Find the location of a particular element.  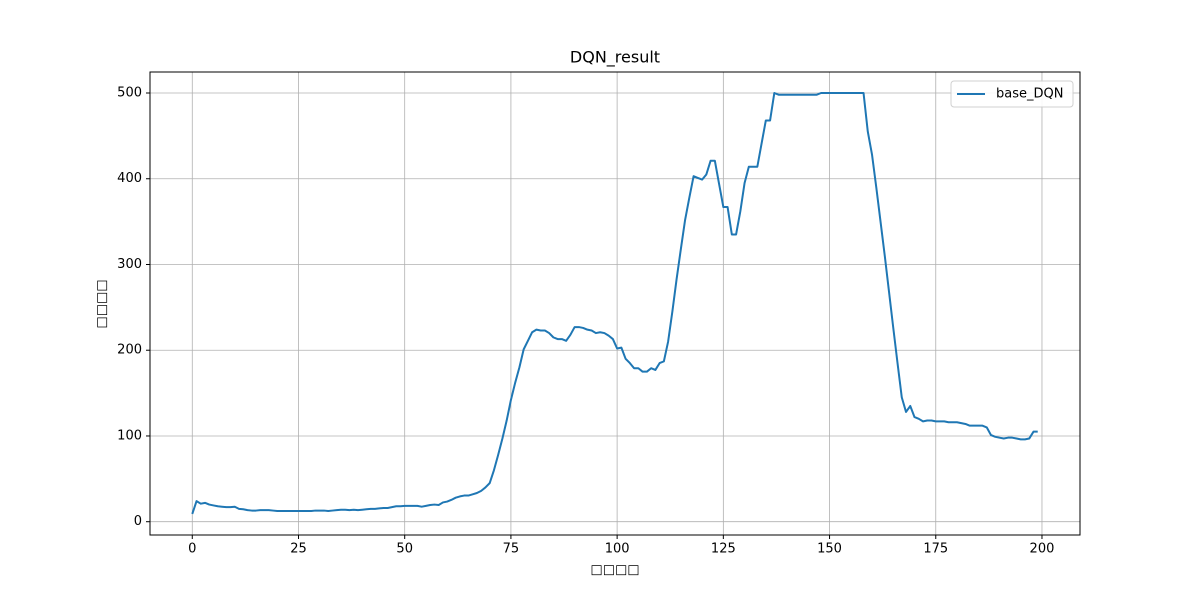

chart-title: DQN_result is located at coordinates (615, 58).